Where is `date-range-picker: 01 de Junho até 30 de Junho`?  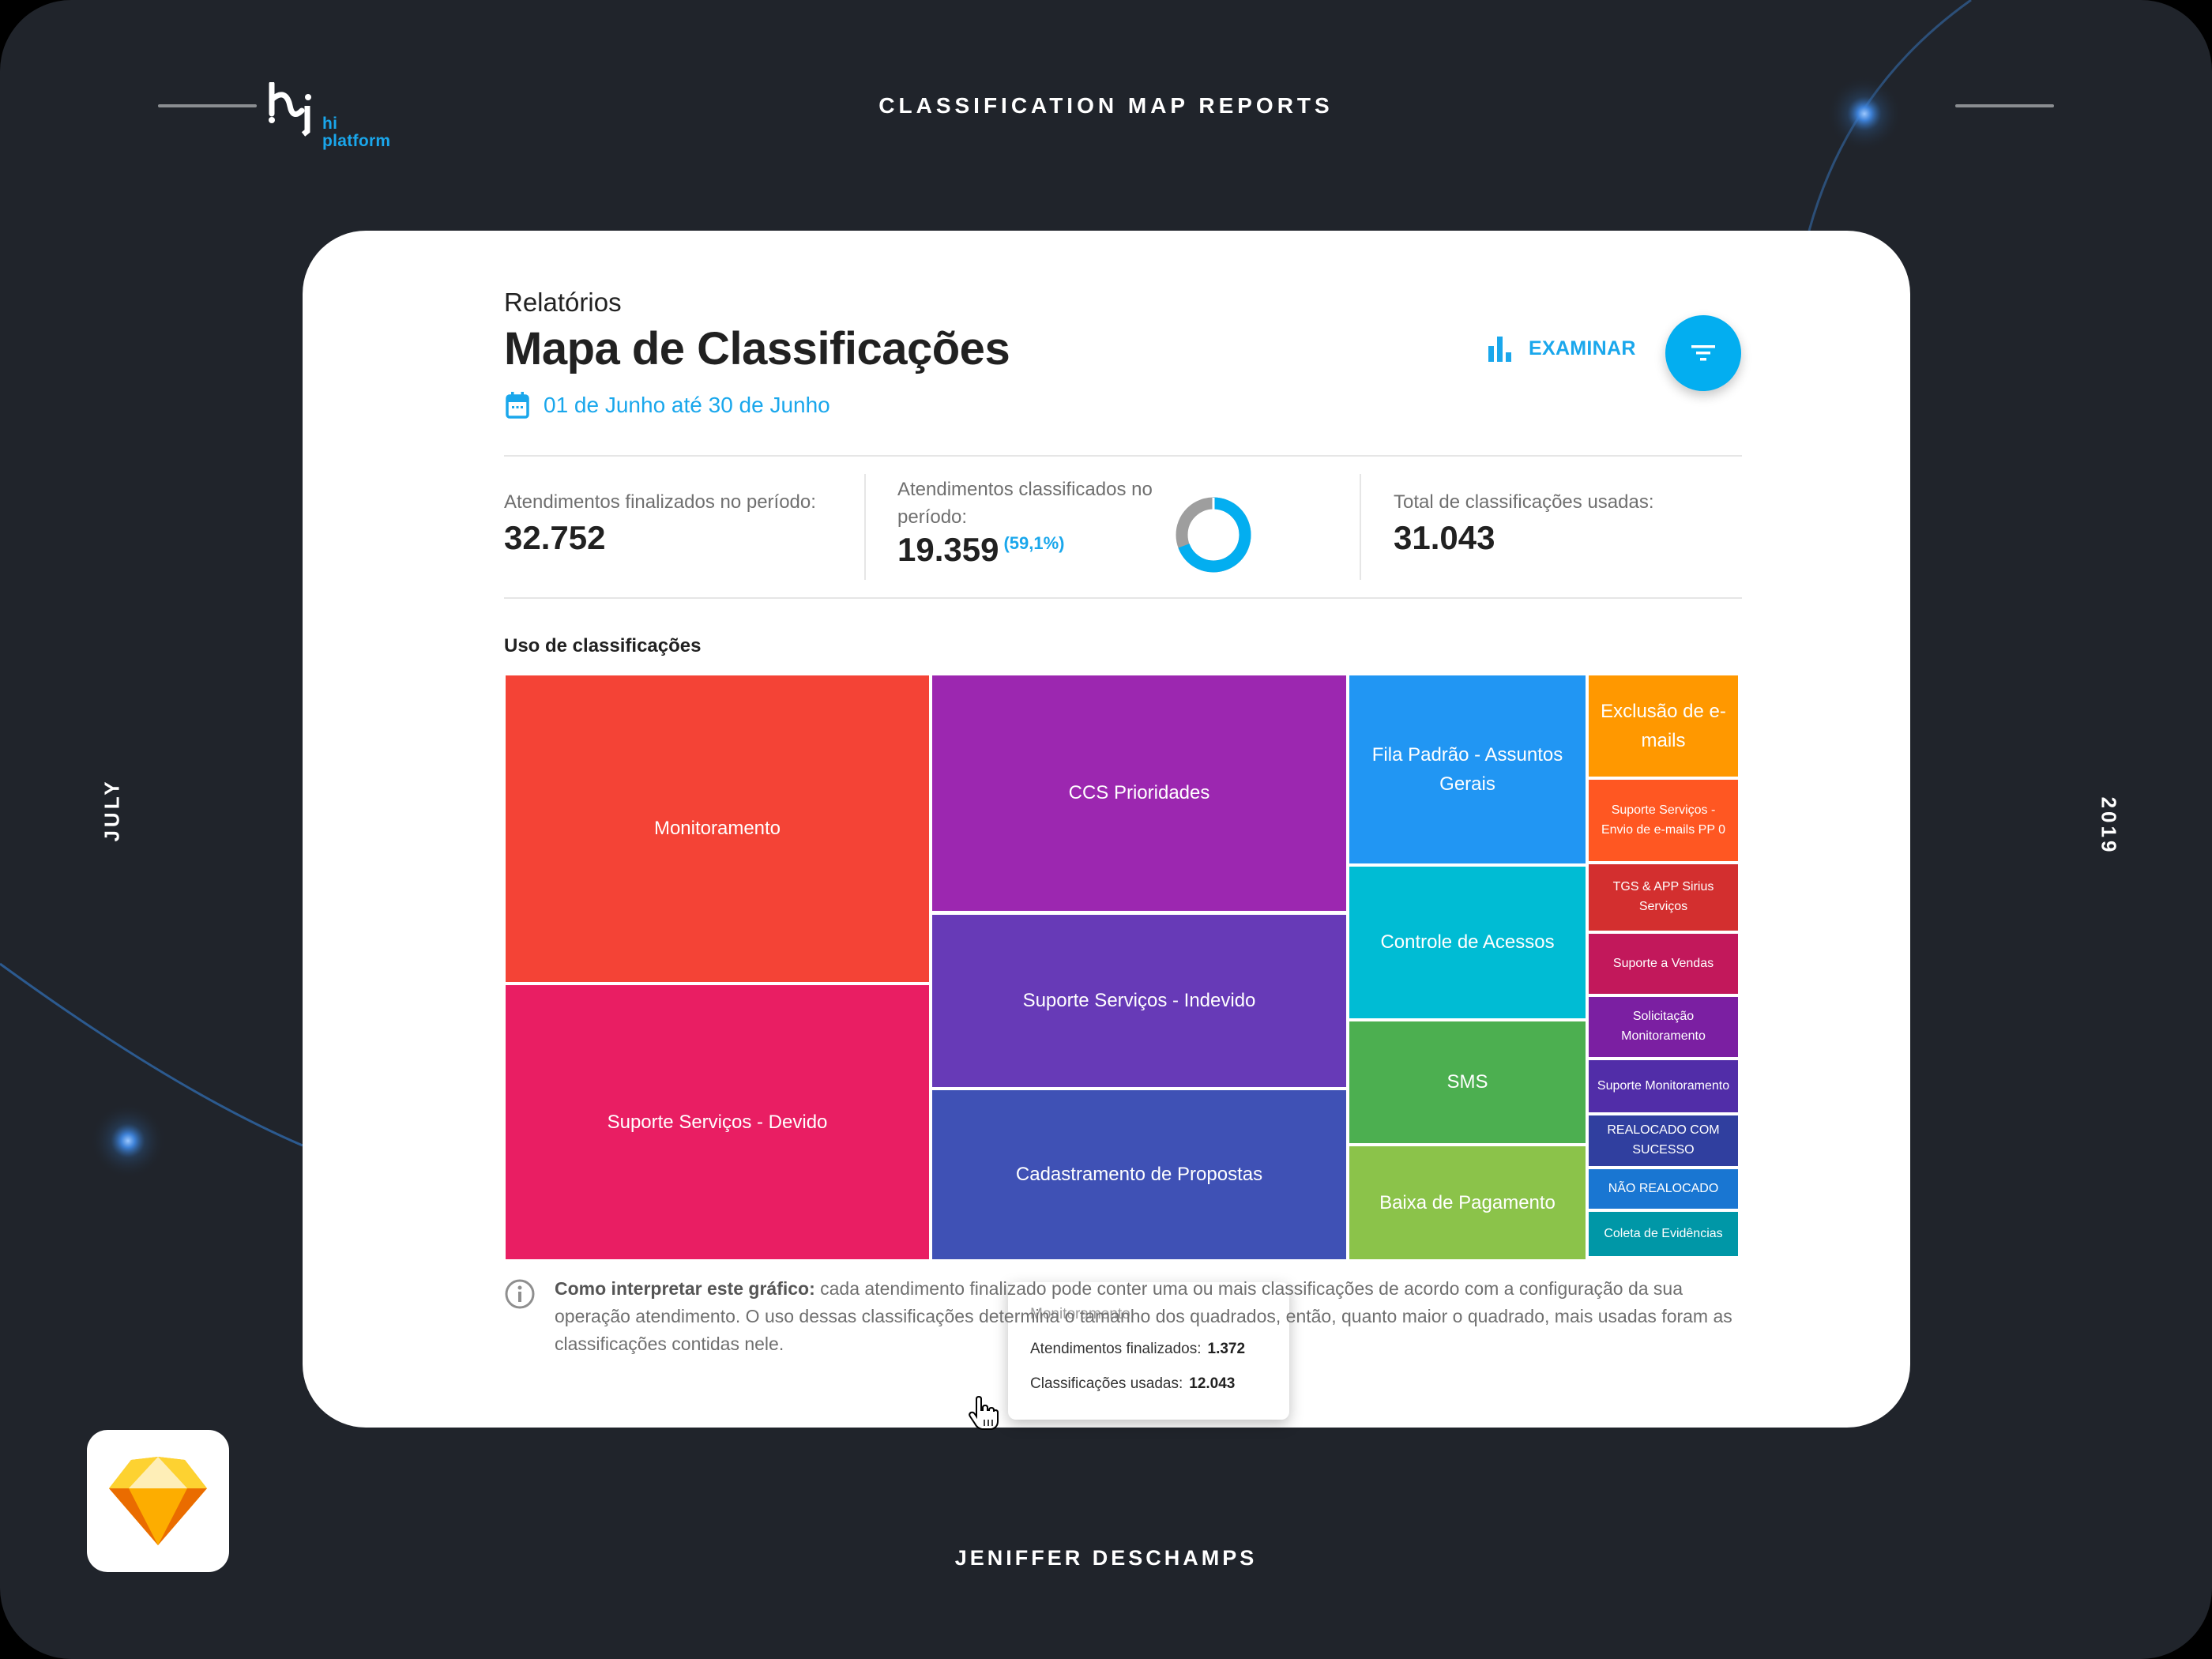
date-range-picker: 01 de Junho até 30 de Junho is located at coordinates (668, 406).